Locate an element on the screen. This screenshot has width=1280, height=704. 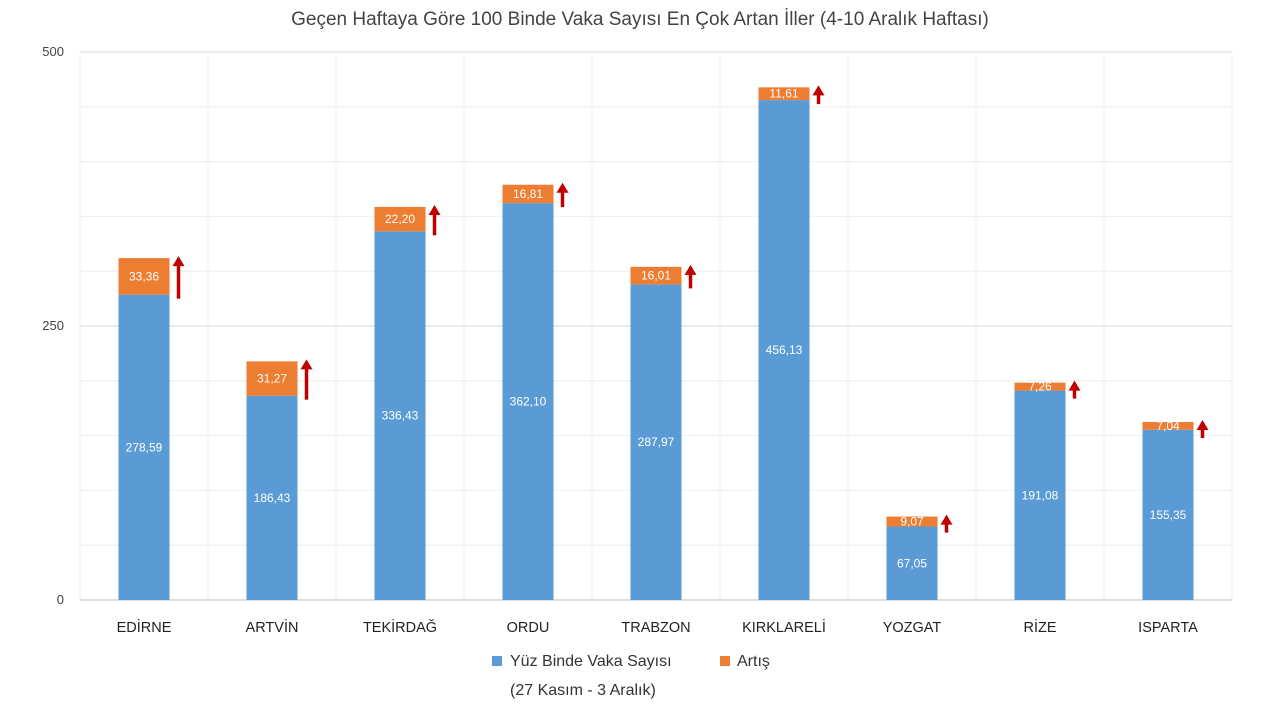
data-label-base: 67,05 is located at coordinates (912, 563).